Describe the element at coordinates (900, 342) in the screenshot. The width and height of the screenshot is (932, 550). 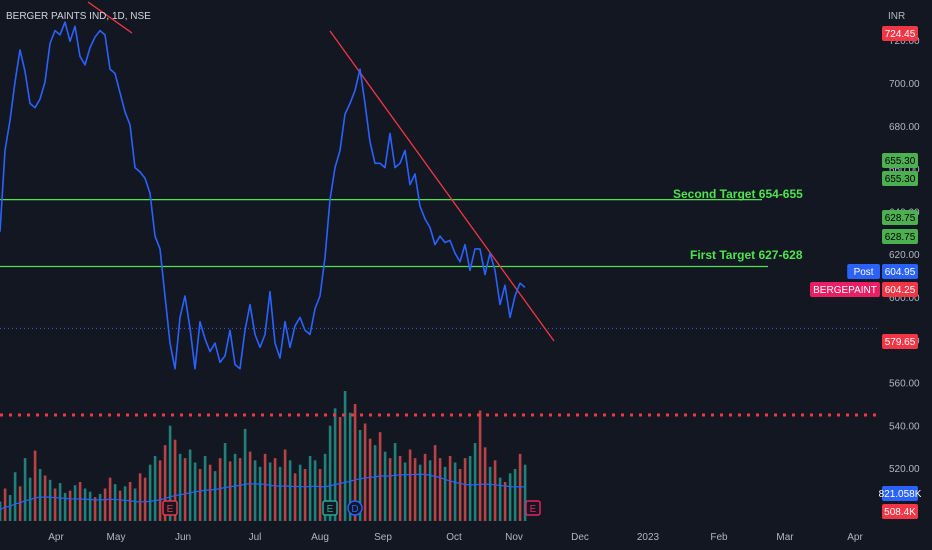
I see `price-badge-value: 579.65` at that location.